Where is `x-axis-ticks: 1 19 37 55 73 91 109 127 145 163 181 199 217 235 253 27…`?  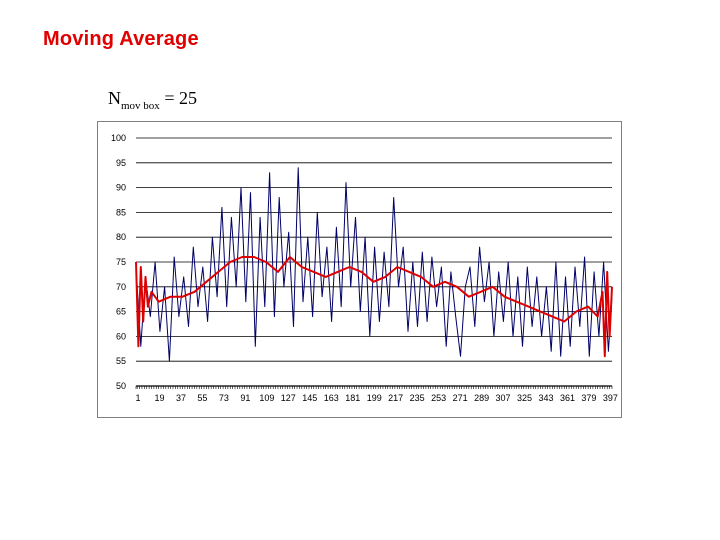
x-axis-ticks: 1 19 37 55 73 91 109 127 145 163 181 199 217 235 253 27… is located at coordinates (376, 394).